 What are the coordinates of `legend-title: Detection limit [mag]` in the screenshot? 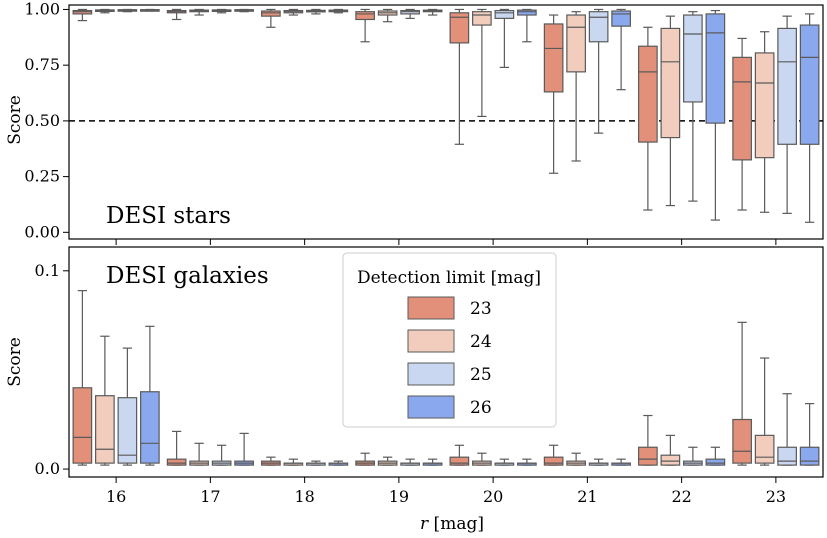 It's located at (449, 278).